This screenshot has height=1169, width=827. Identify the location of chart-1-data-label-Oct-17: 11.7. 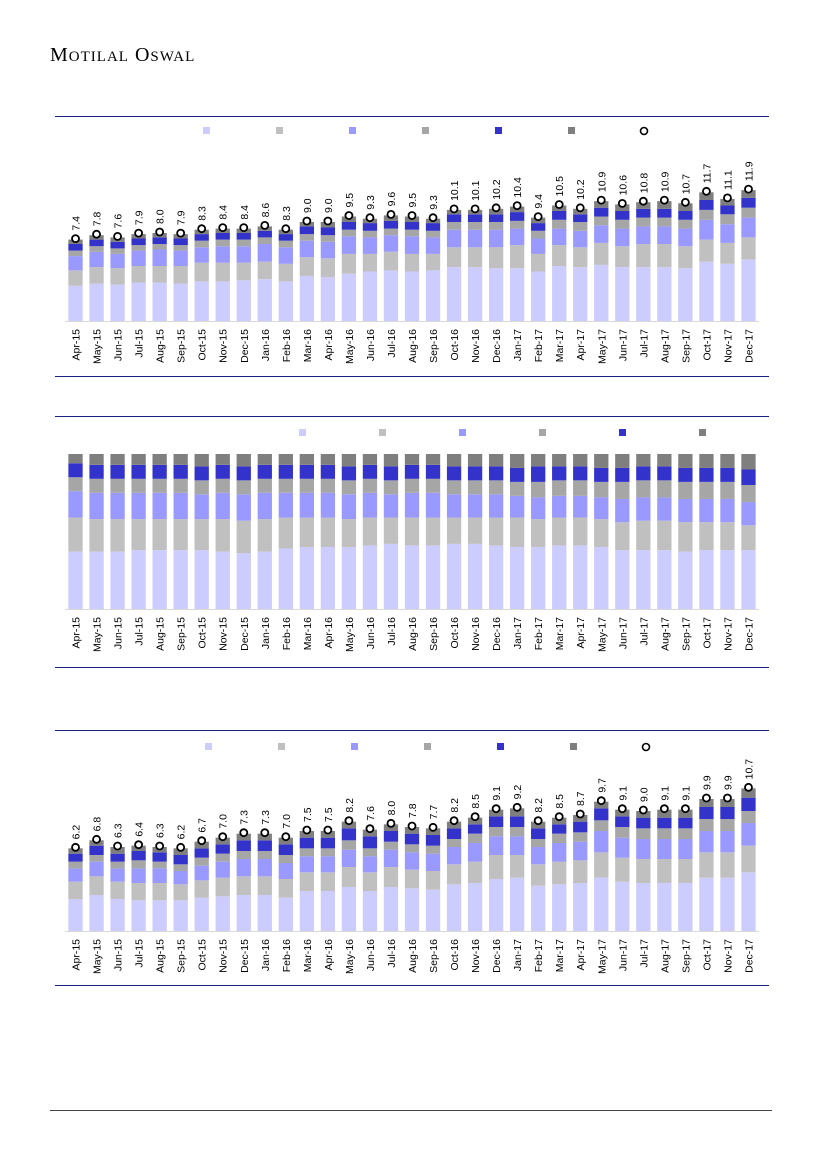
(707, 173).